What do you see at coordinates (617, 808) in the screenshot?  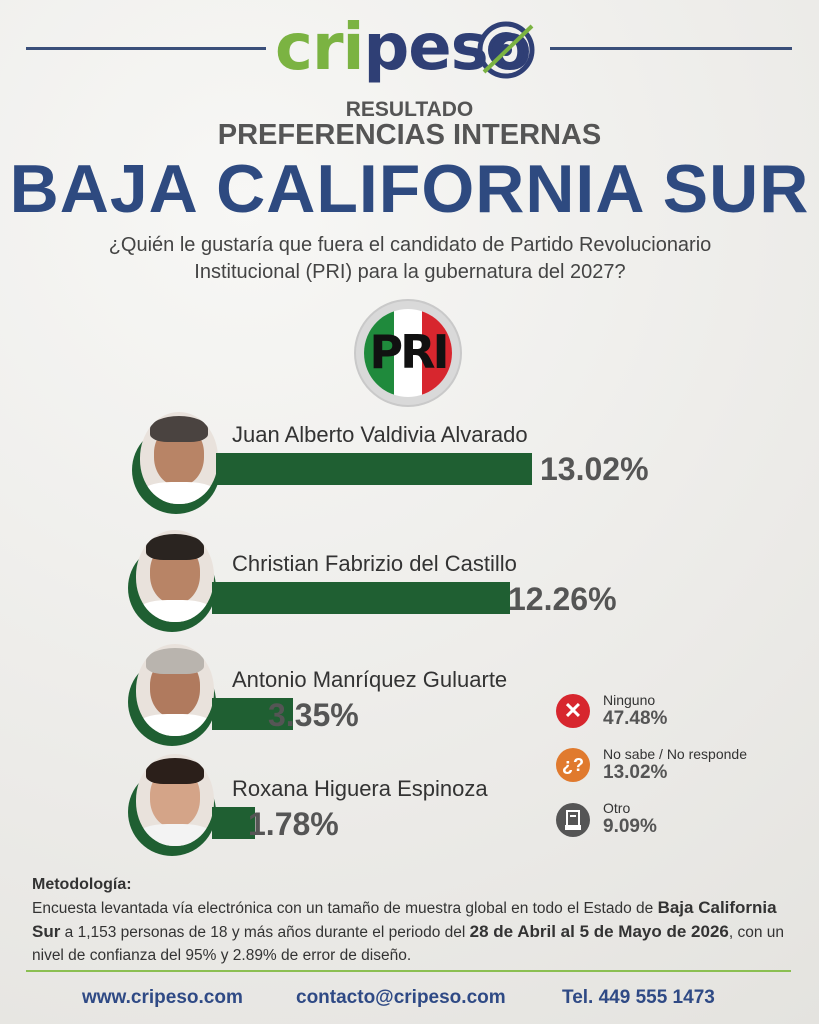 I see `other-label: Otro` at bounding box center [617, 808].